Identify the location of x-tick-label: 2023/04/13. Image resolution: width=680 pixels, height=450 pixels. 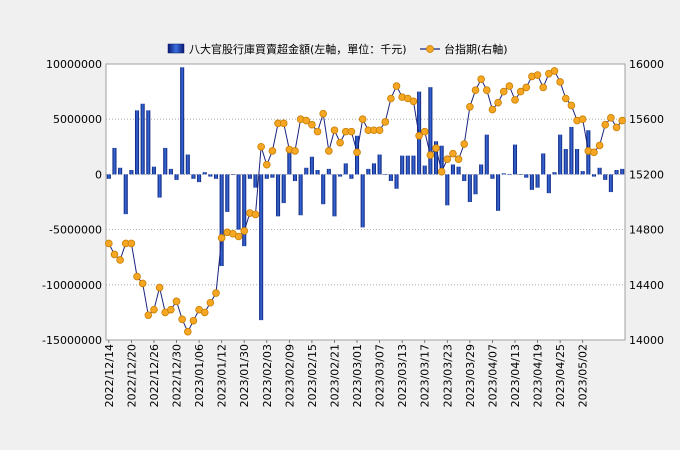
(515, 375).